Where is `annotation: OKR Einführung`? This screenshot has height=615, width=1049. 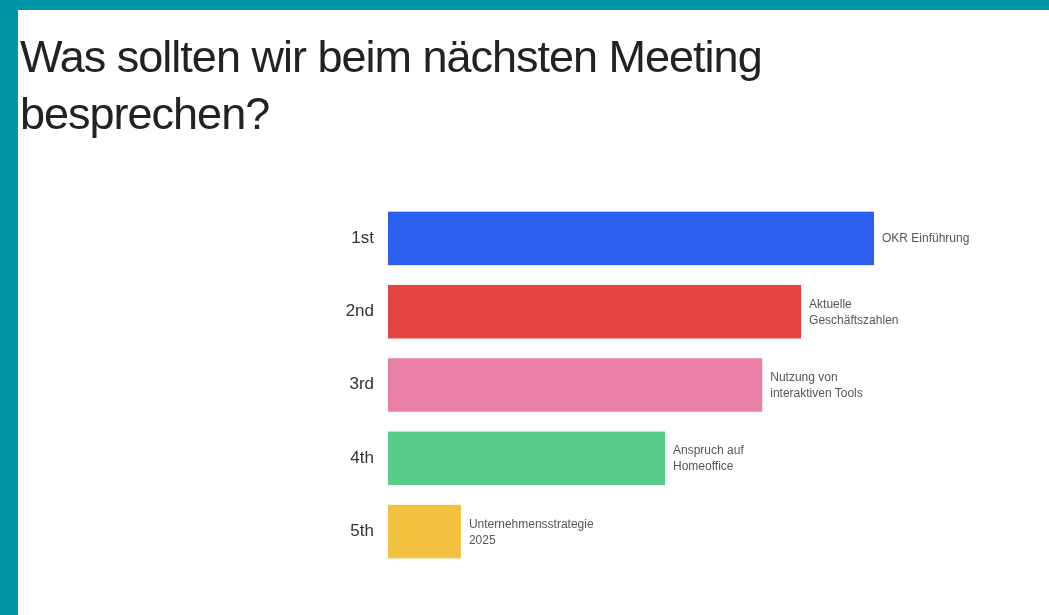
annotation: OKR Einführung is located at coordinates (926, 238).